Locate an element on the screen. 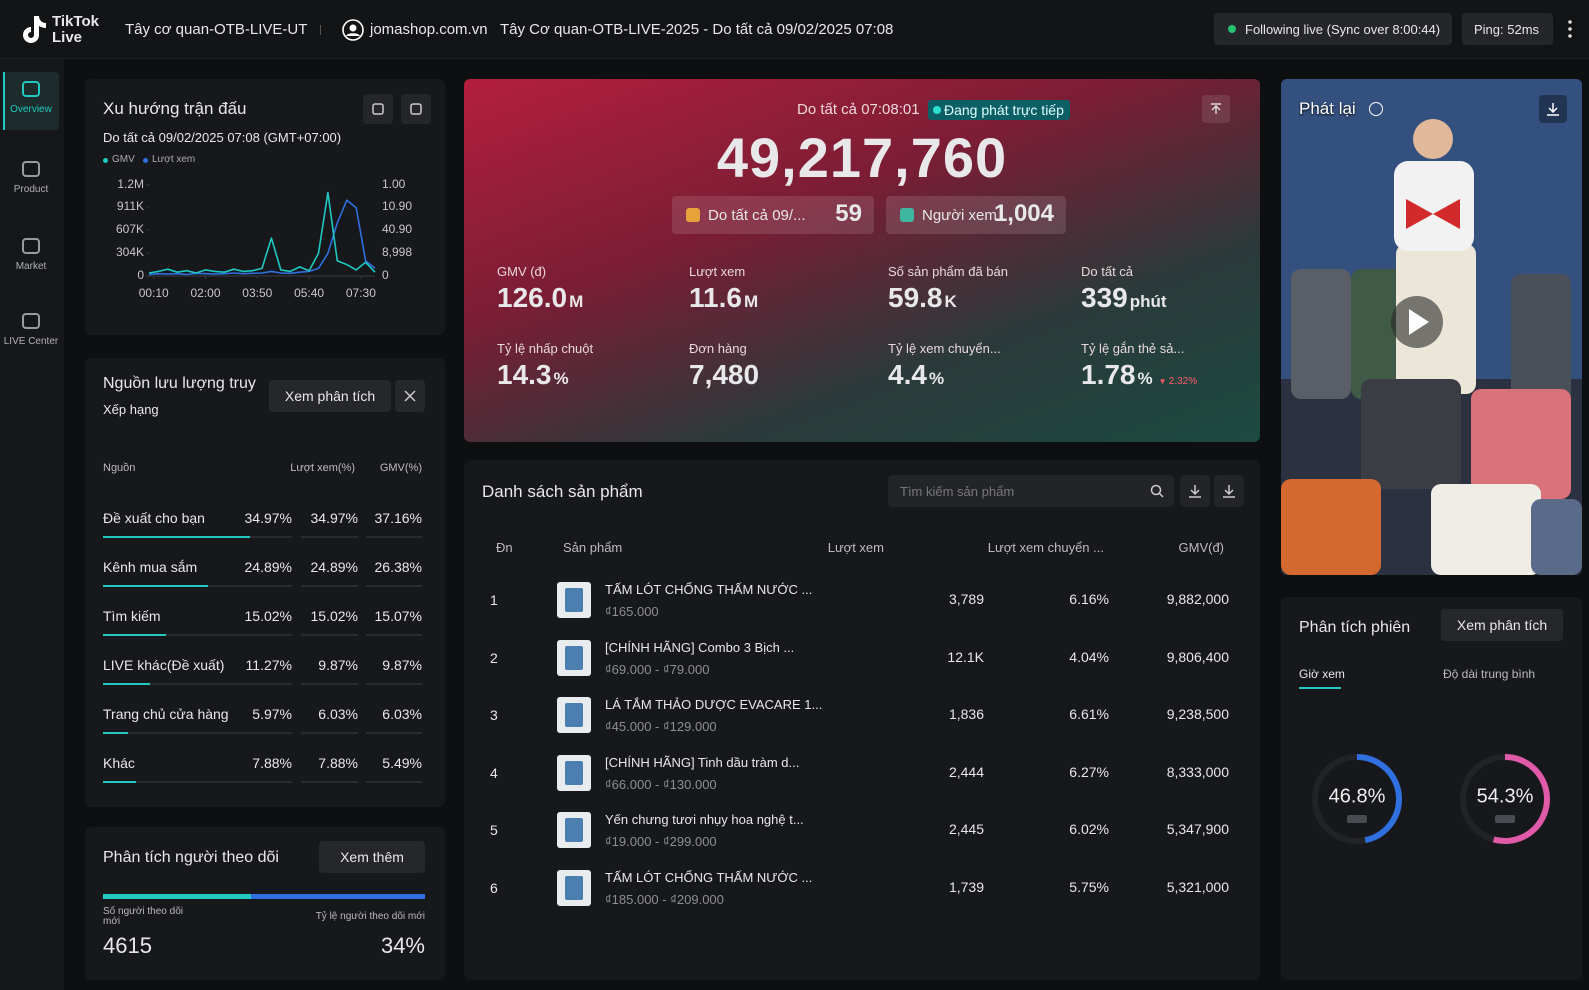  metric-unit: % is located at coordinates (561, 378).